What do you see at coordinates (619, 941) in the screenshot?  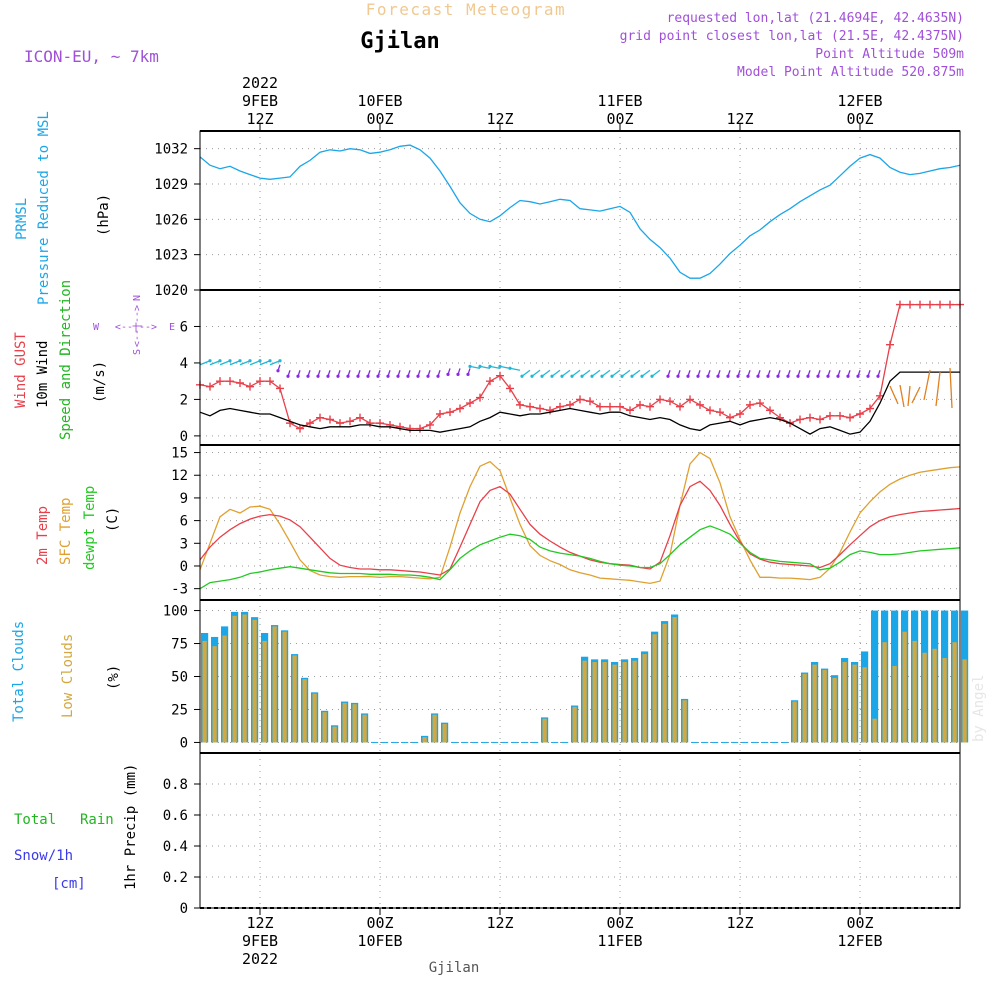 I see `x-tick-label-bottom: 11FEB` at bounding box center [619, 941].